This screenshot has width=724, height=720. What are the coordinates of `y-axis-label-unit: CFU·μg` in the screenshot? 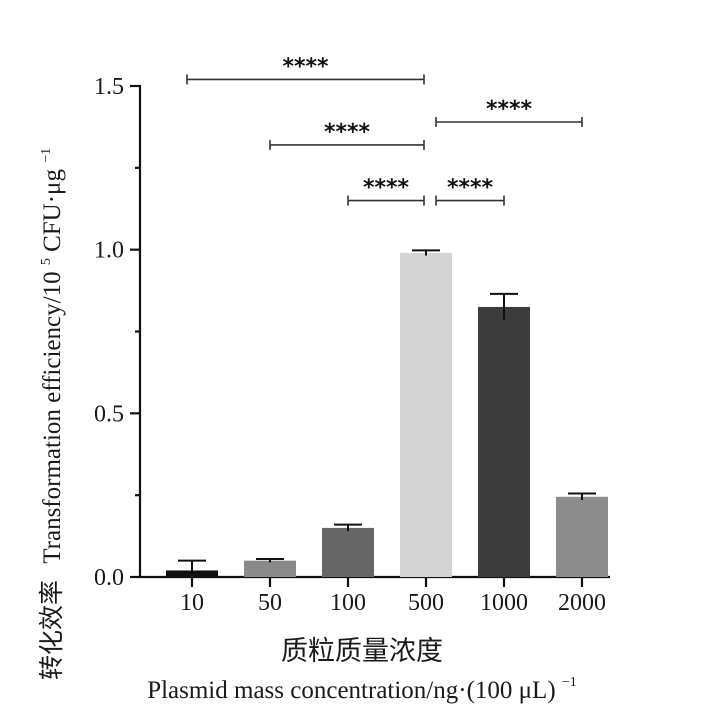 It's located at (52, 210).